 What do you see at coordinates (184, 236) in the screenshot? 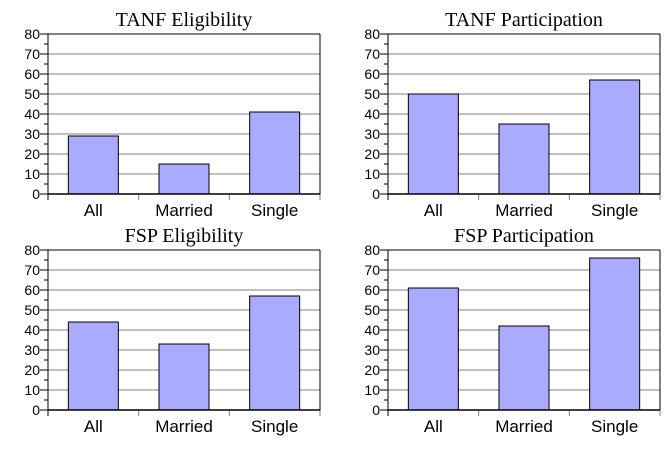
I see `chart-title: FSP Eligibility` at bounding box center [184, 236].